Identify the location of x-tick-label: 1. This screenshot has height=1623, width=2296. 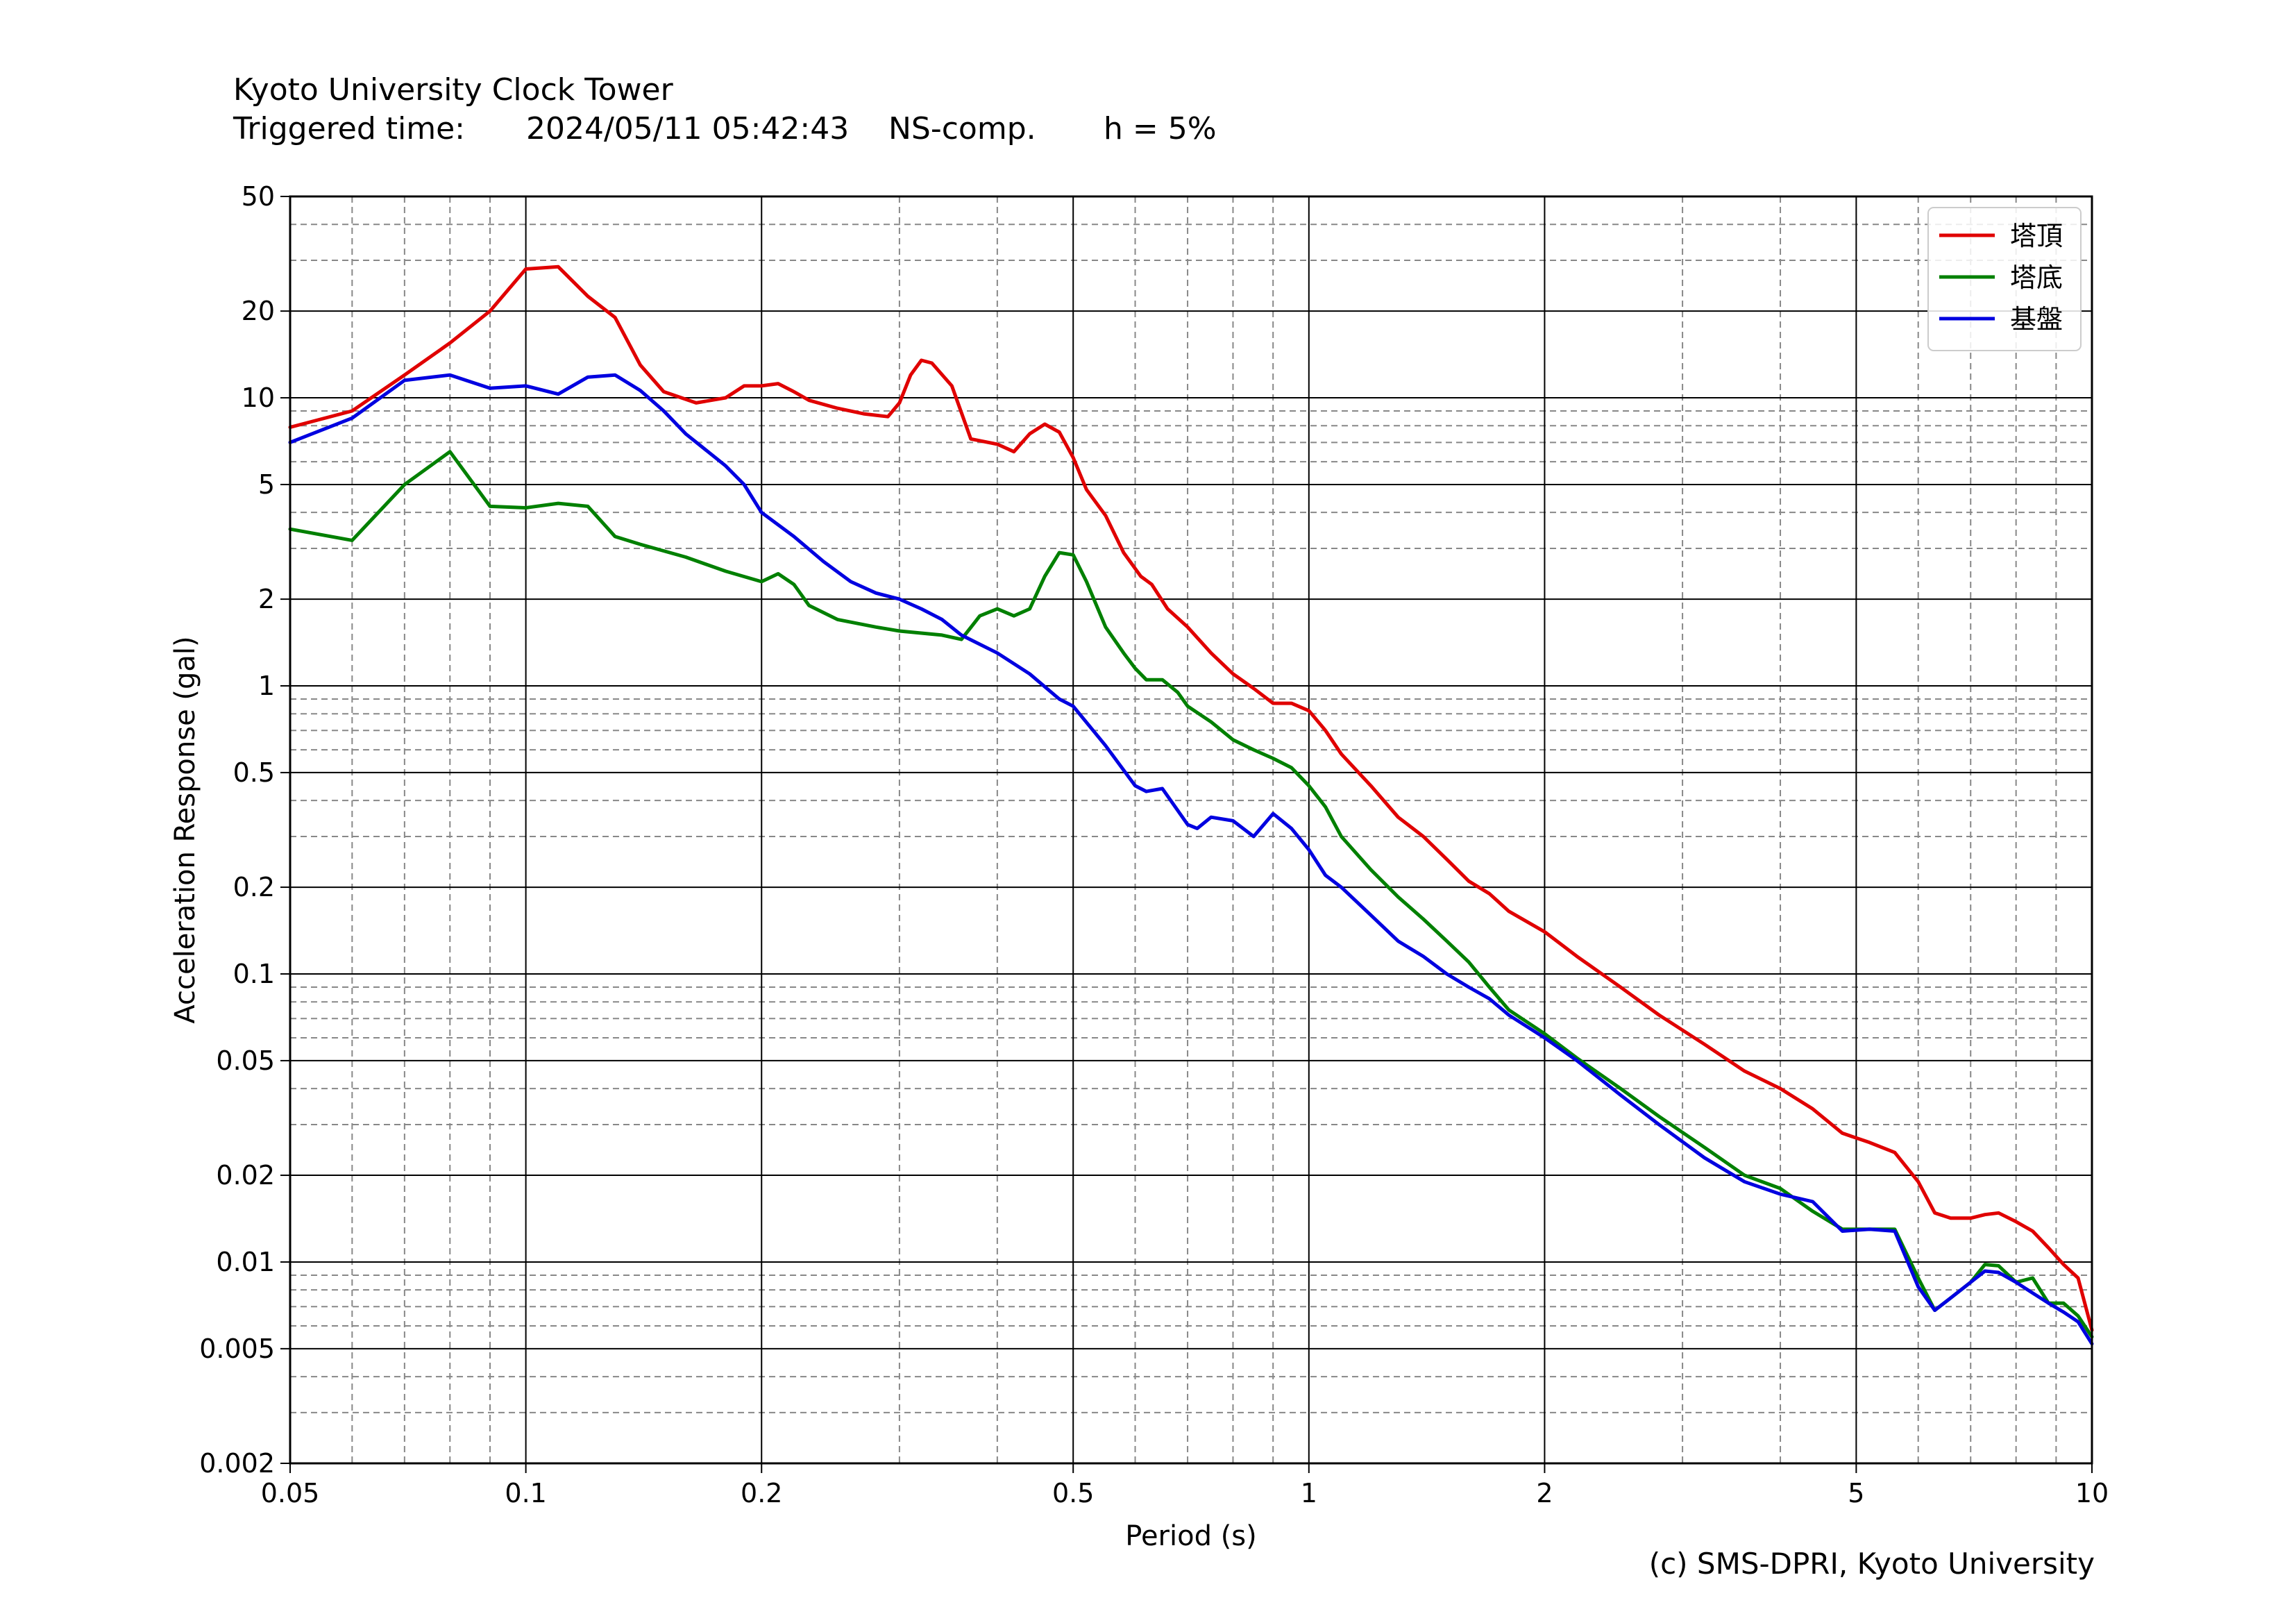
(1309, 1493).